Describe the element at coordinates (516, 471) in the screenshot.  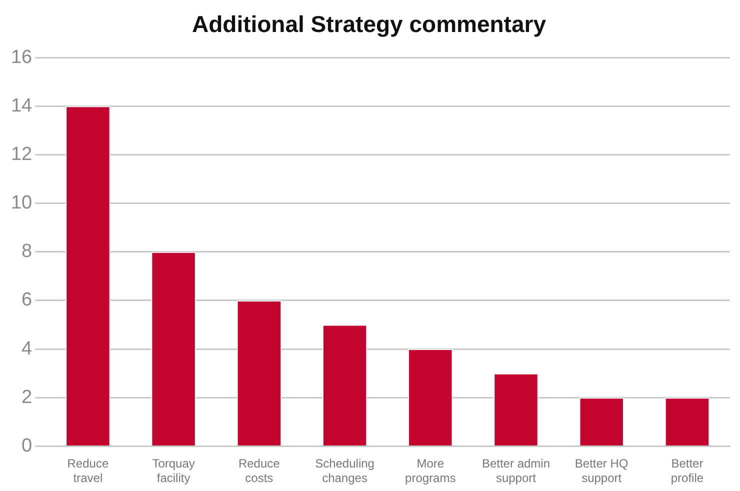
I see `x-tick-label: Better admin support` at that location.